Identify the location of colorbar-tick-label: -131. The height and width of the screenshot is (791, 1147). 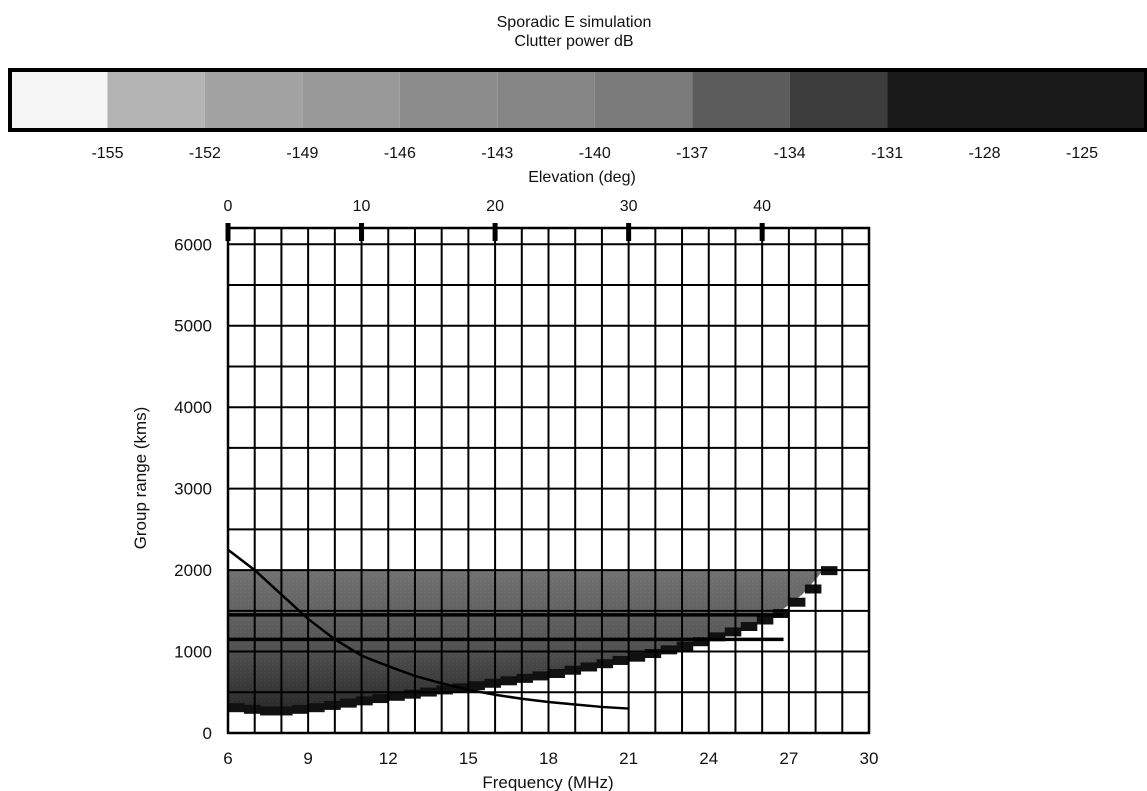
(887, 153).